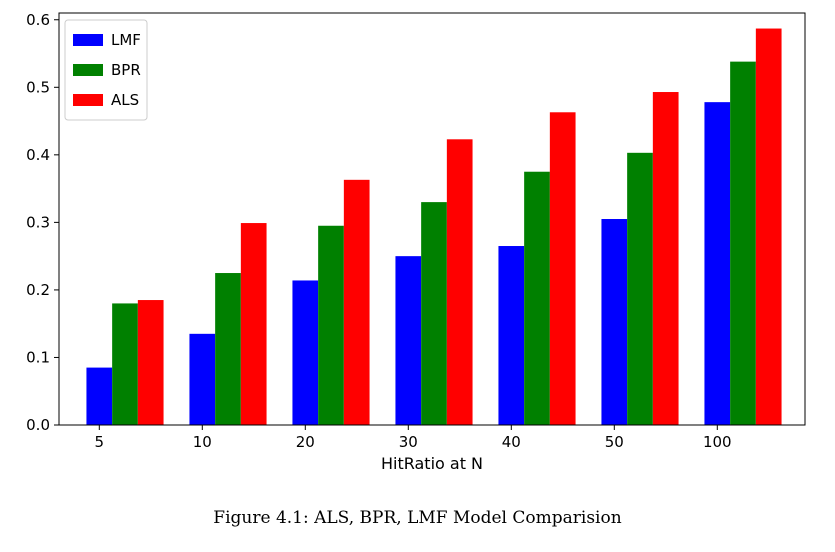 Image resolution: width=835 pixels, height=552 pixels. Describe the element at coordinates (38, 87) in the screenshot. I see `y-tick-label: 0.5` at that location.